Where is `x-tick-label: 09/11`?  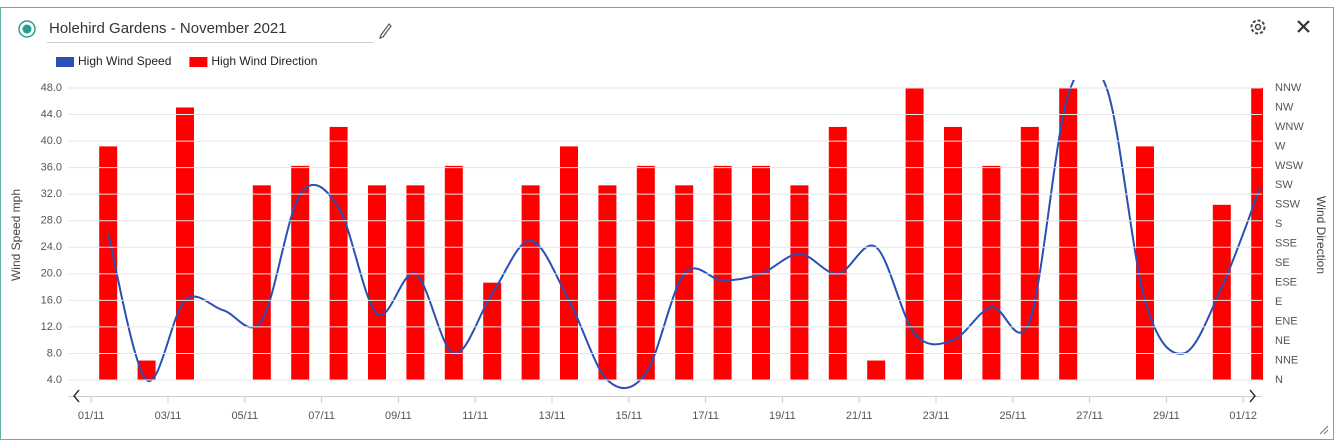 x-tick-label: 09/11 is located at coordinates (398, 416).